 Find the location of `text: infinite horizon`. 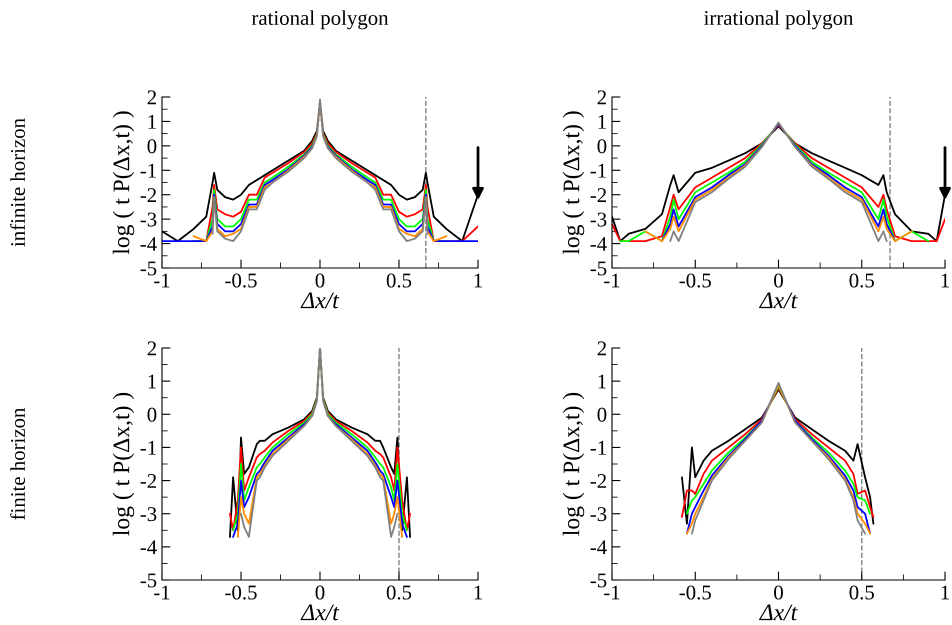

text: infinite horizon is located at coordinates (18, 182).